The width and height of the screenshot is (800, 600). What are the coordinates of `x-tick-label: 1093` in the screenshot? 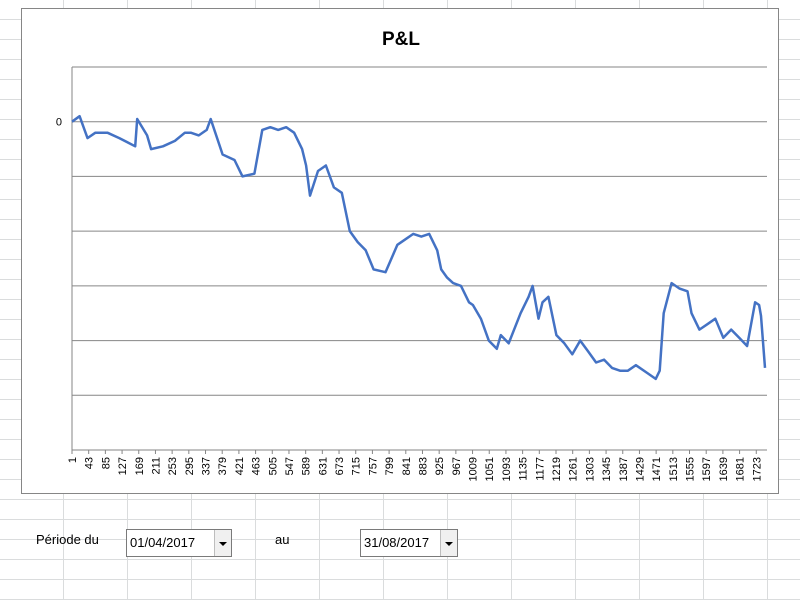 It's located at (507, 469).